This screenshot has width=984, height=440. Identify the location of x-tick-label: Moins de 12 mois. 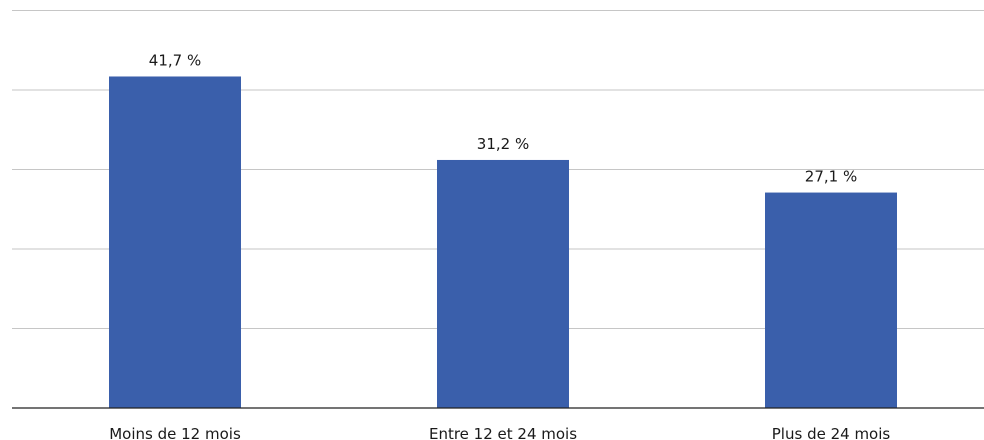
(175, 432).